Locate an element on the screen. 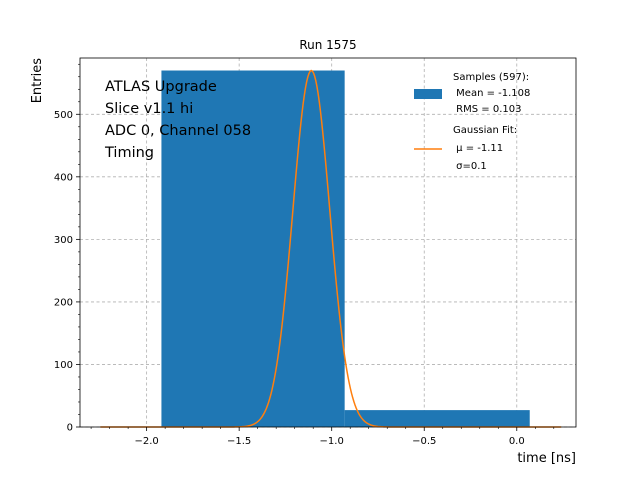 The width and height of the screenshot is (640, 480). legend-fit-mu: μ = -1.11 is located at coordinates (478, 148).